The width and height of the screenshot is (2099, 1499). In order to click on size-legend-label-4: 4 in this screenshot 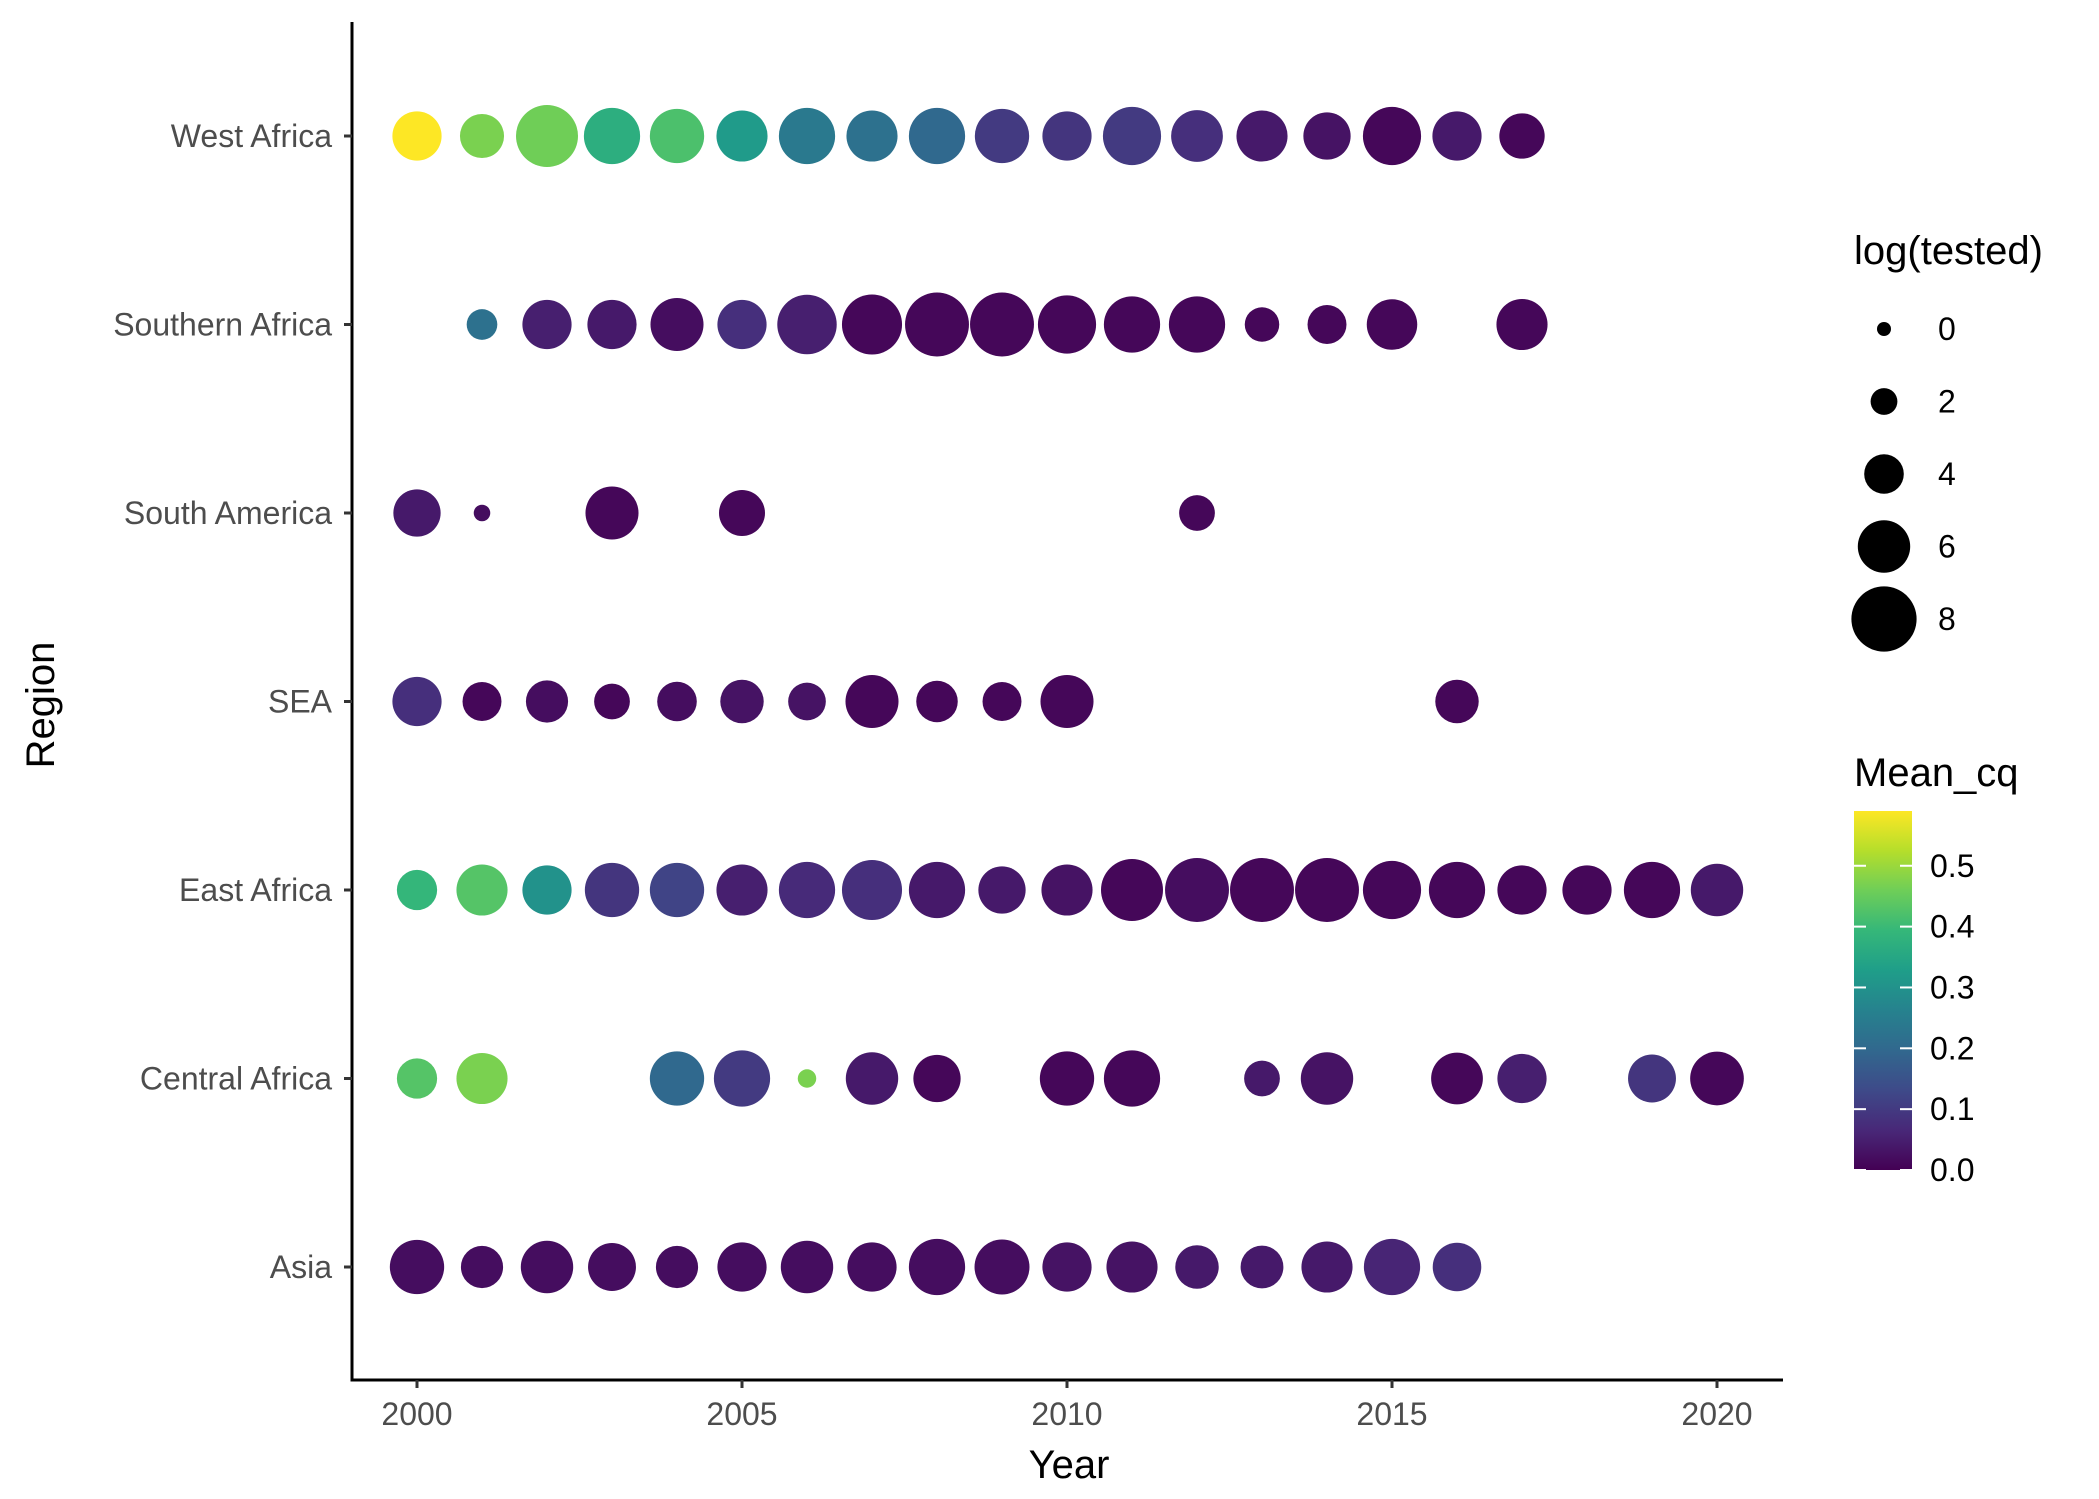, I will do `click(1947, 474)`.